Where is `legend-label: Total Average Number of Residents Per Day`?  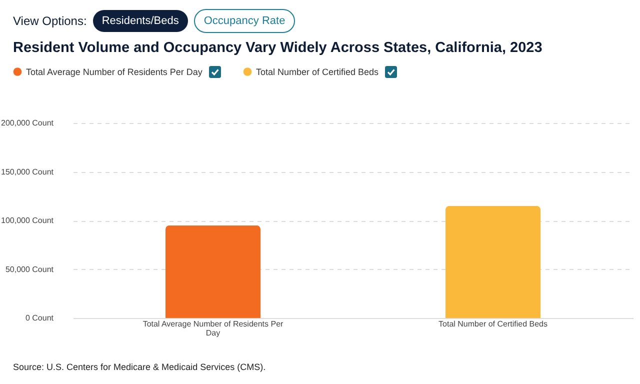
legend-label: Total Average Number of Residents Per Day is located at coordinates (114, 71).